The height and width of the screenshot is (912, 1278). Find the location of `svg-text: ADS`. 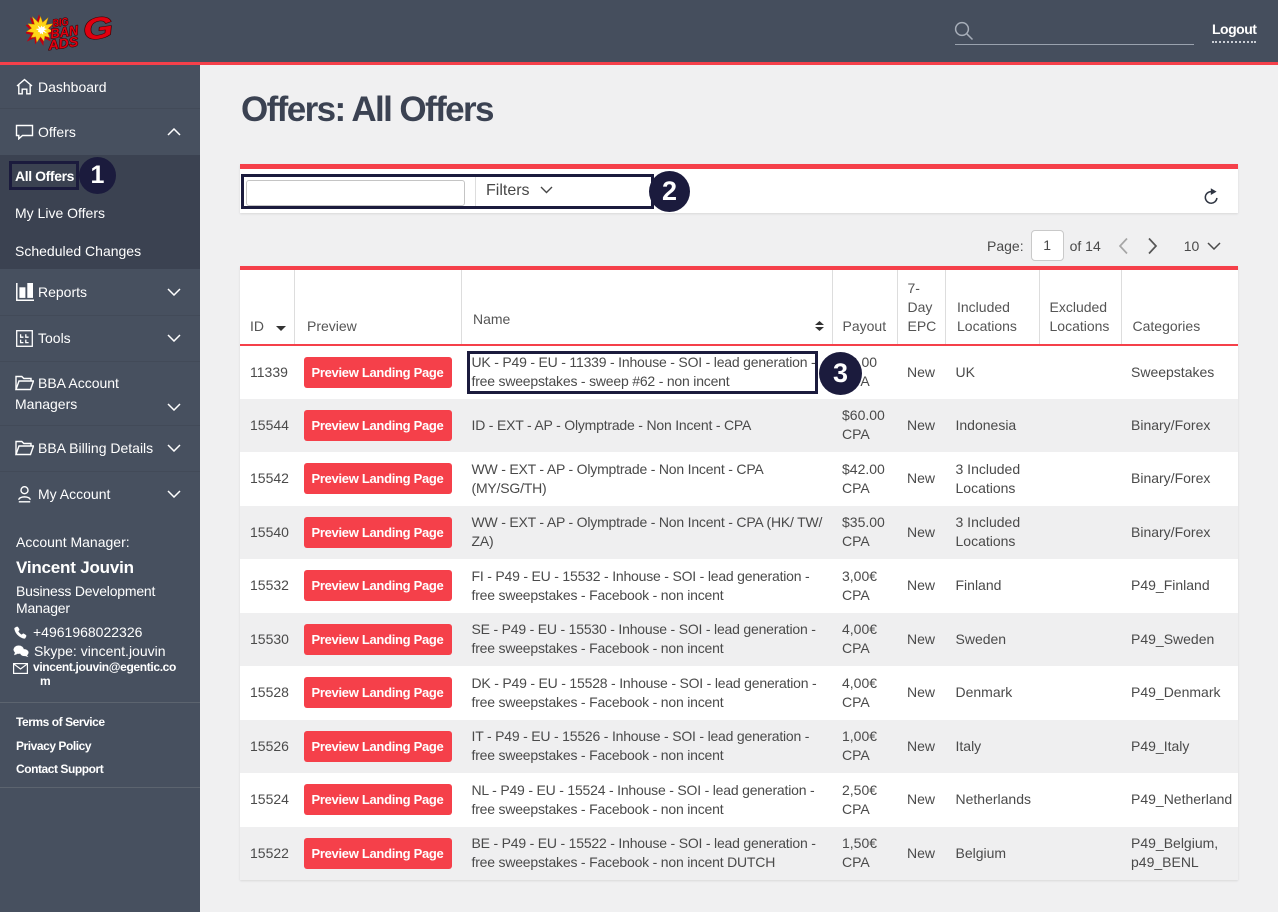

svg-text: ADS is located at coordinates (62, 43).